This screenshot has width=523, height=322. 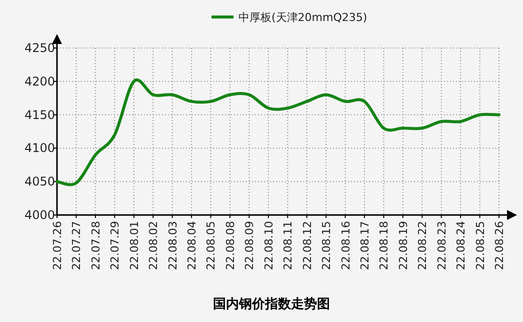 I want to click on x-tick-label: 22.07.28, so click(x=95, y=245).